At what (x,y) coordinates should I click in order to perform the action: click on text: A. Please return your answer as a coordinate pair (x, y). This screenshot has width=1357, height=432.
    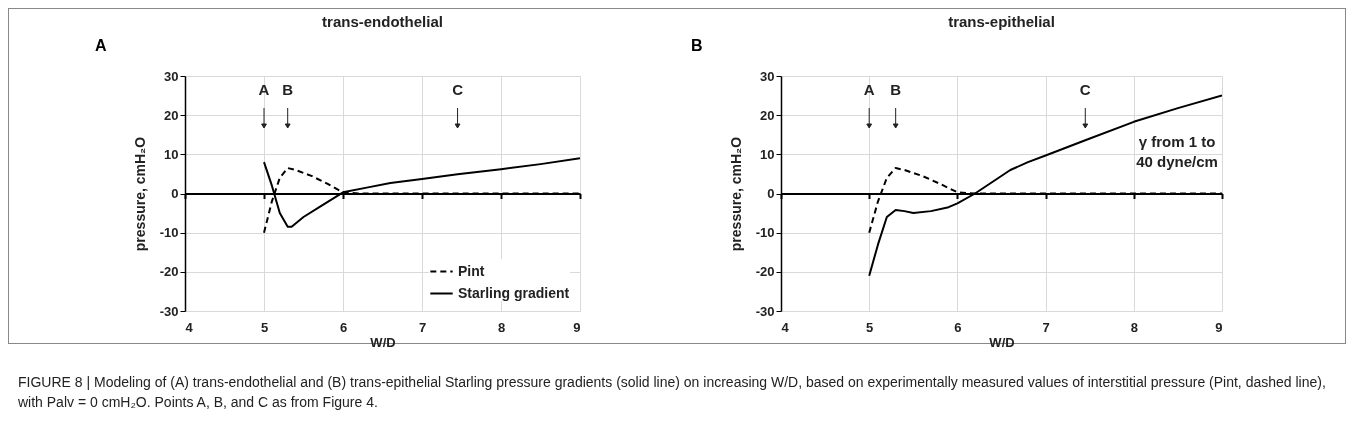
    Looking at the image, I should click on (101, 45).